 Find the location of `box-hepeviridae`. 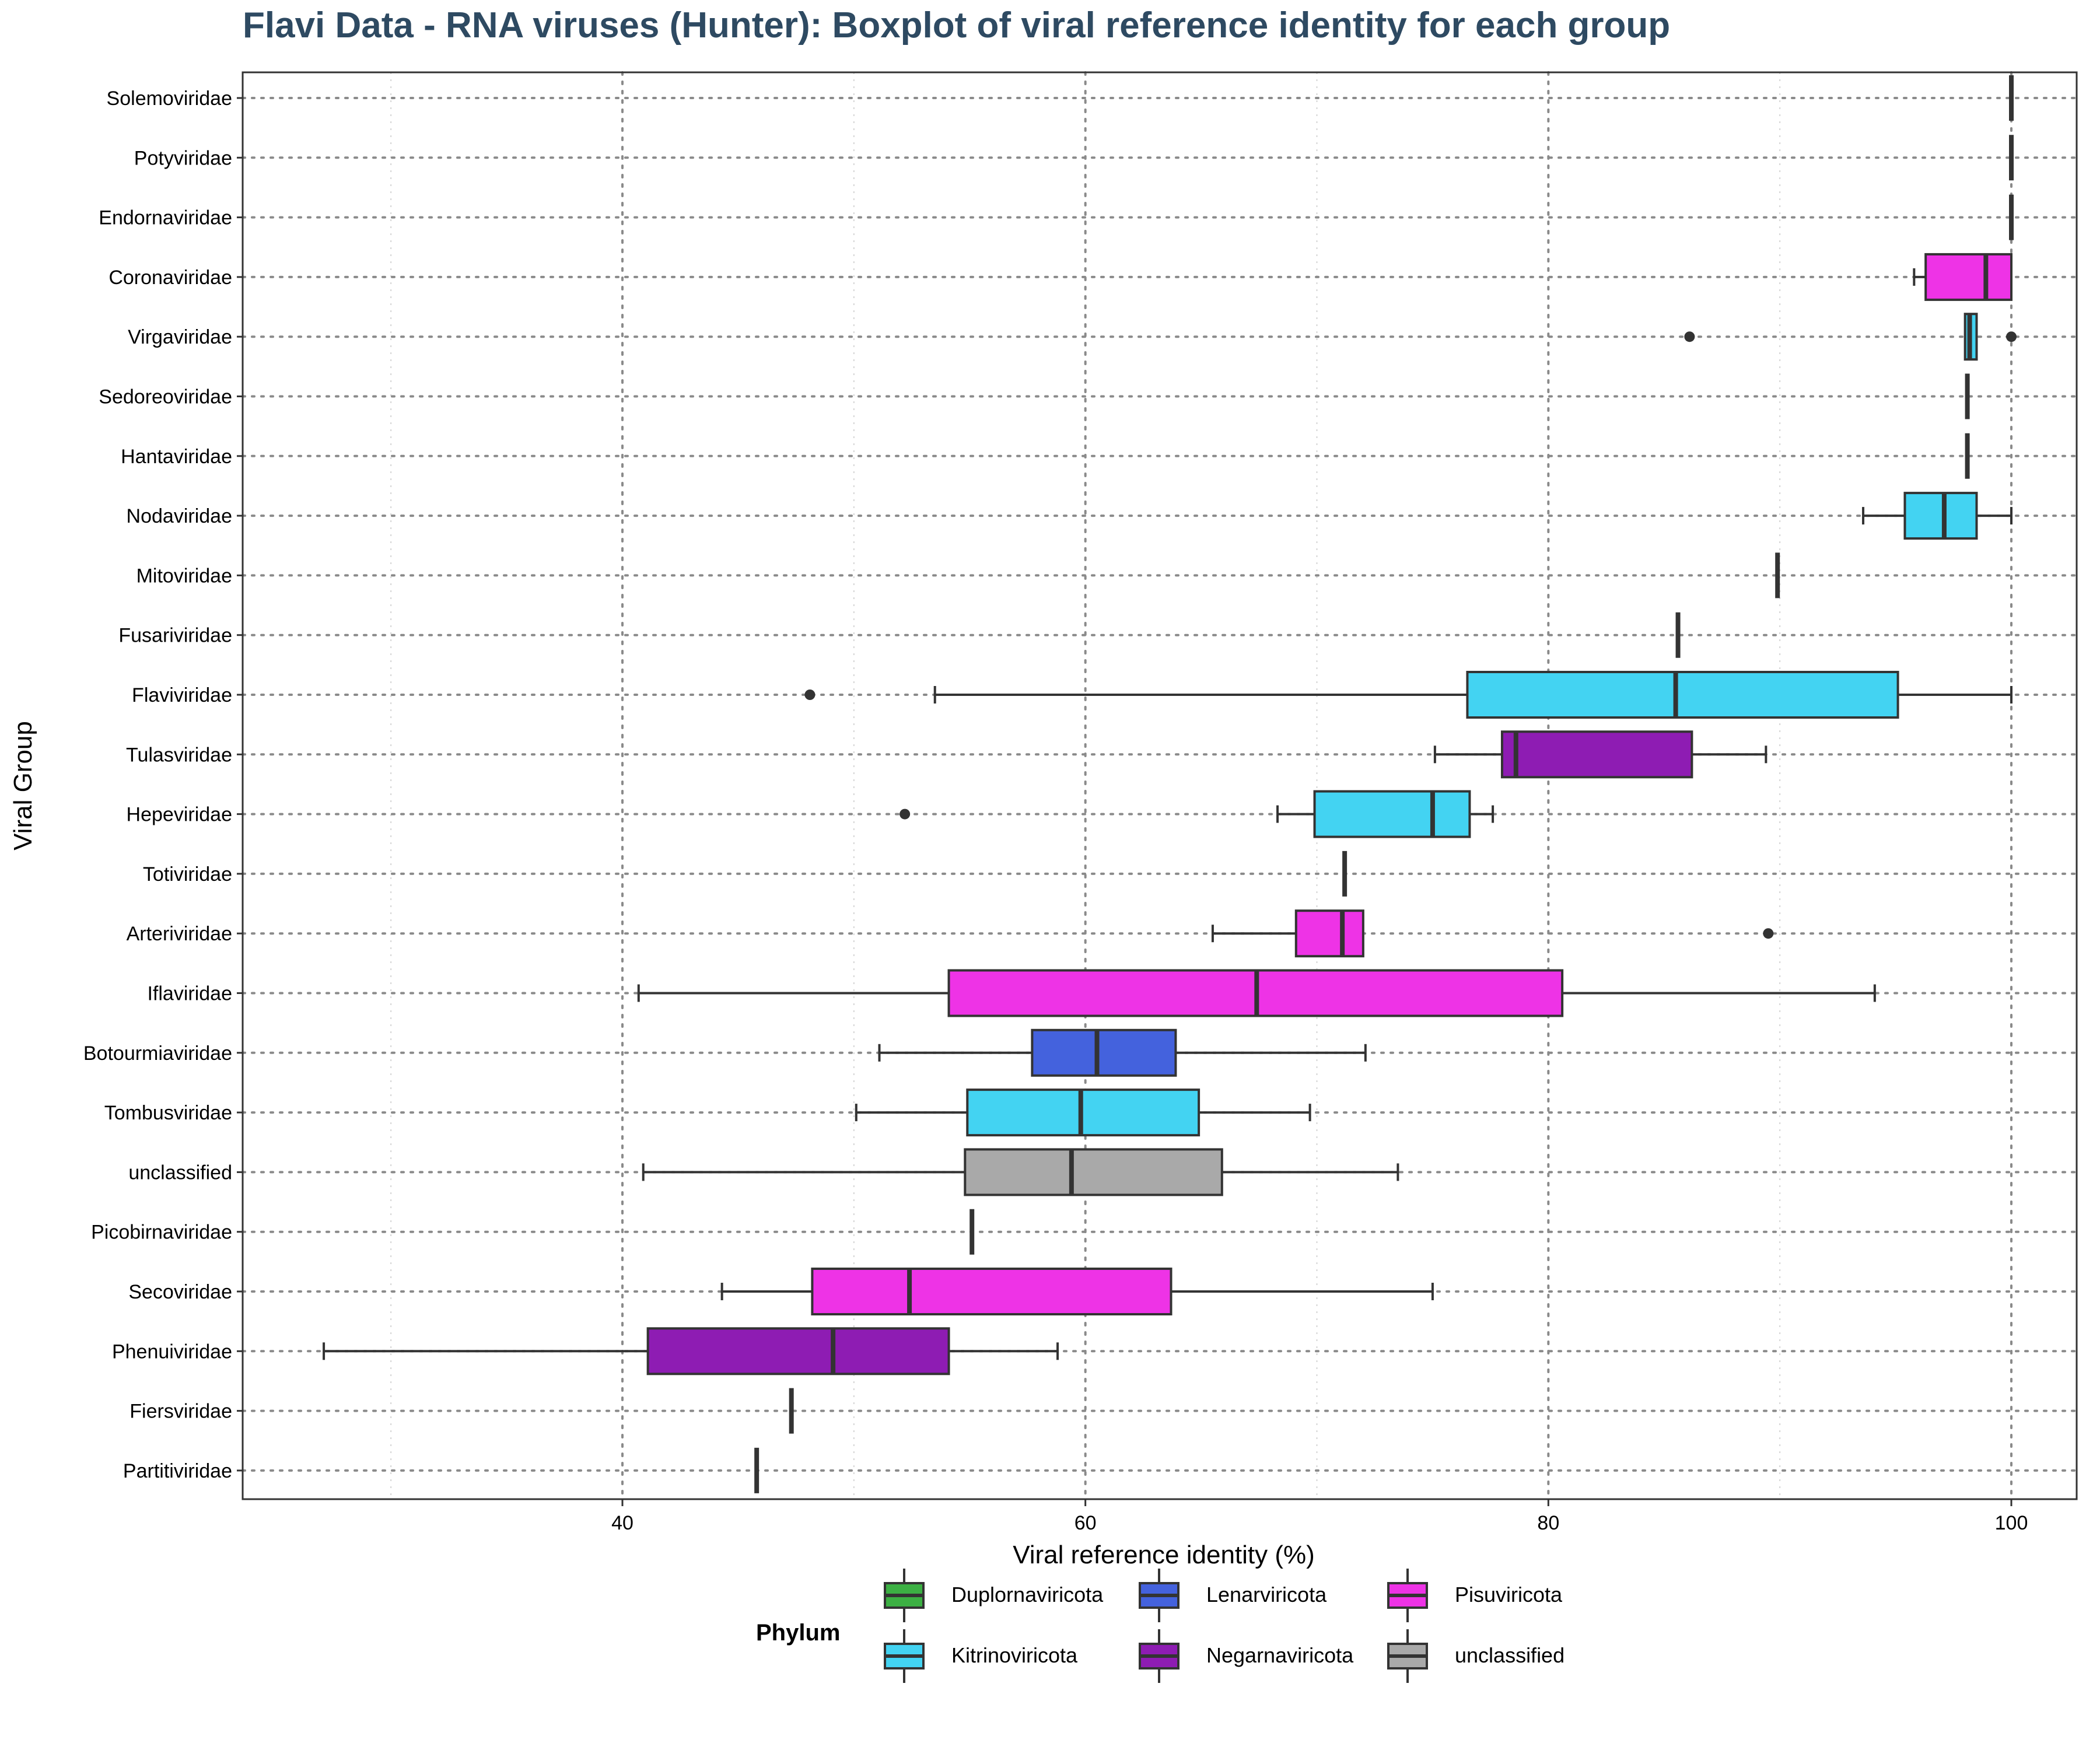

box-hepeviridae is located at coordinates (1197, 814).